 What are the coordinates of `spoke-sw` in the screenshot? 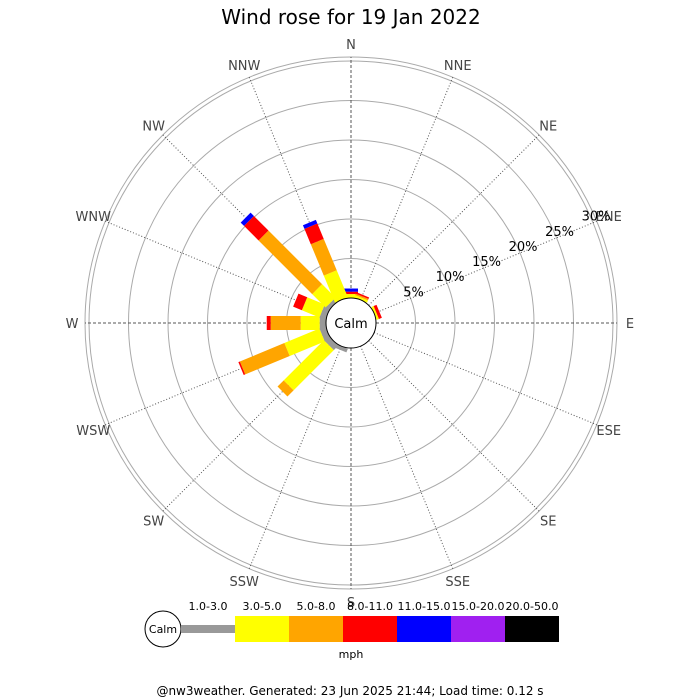 It's located at (248, 426).